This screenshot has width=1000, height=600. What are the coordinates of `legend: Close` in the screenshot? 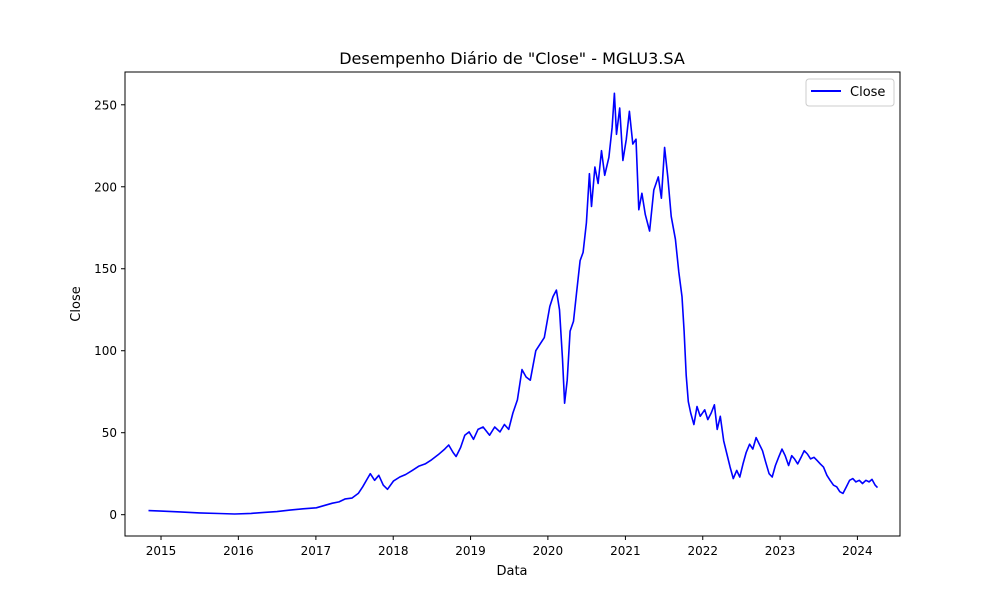 It's located at (850, 92).